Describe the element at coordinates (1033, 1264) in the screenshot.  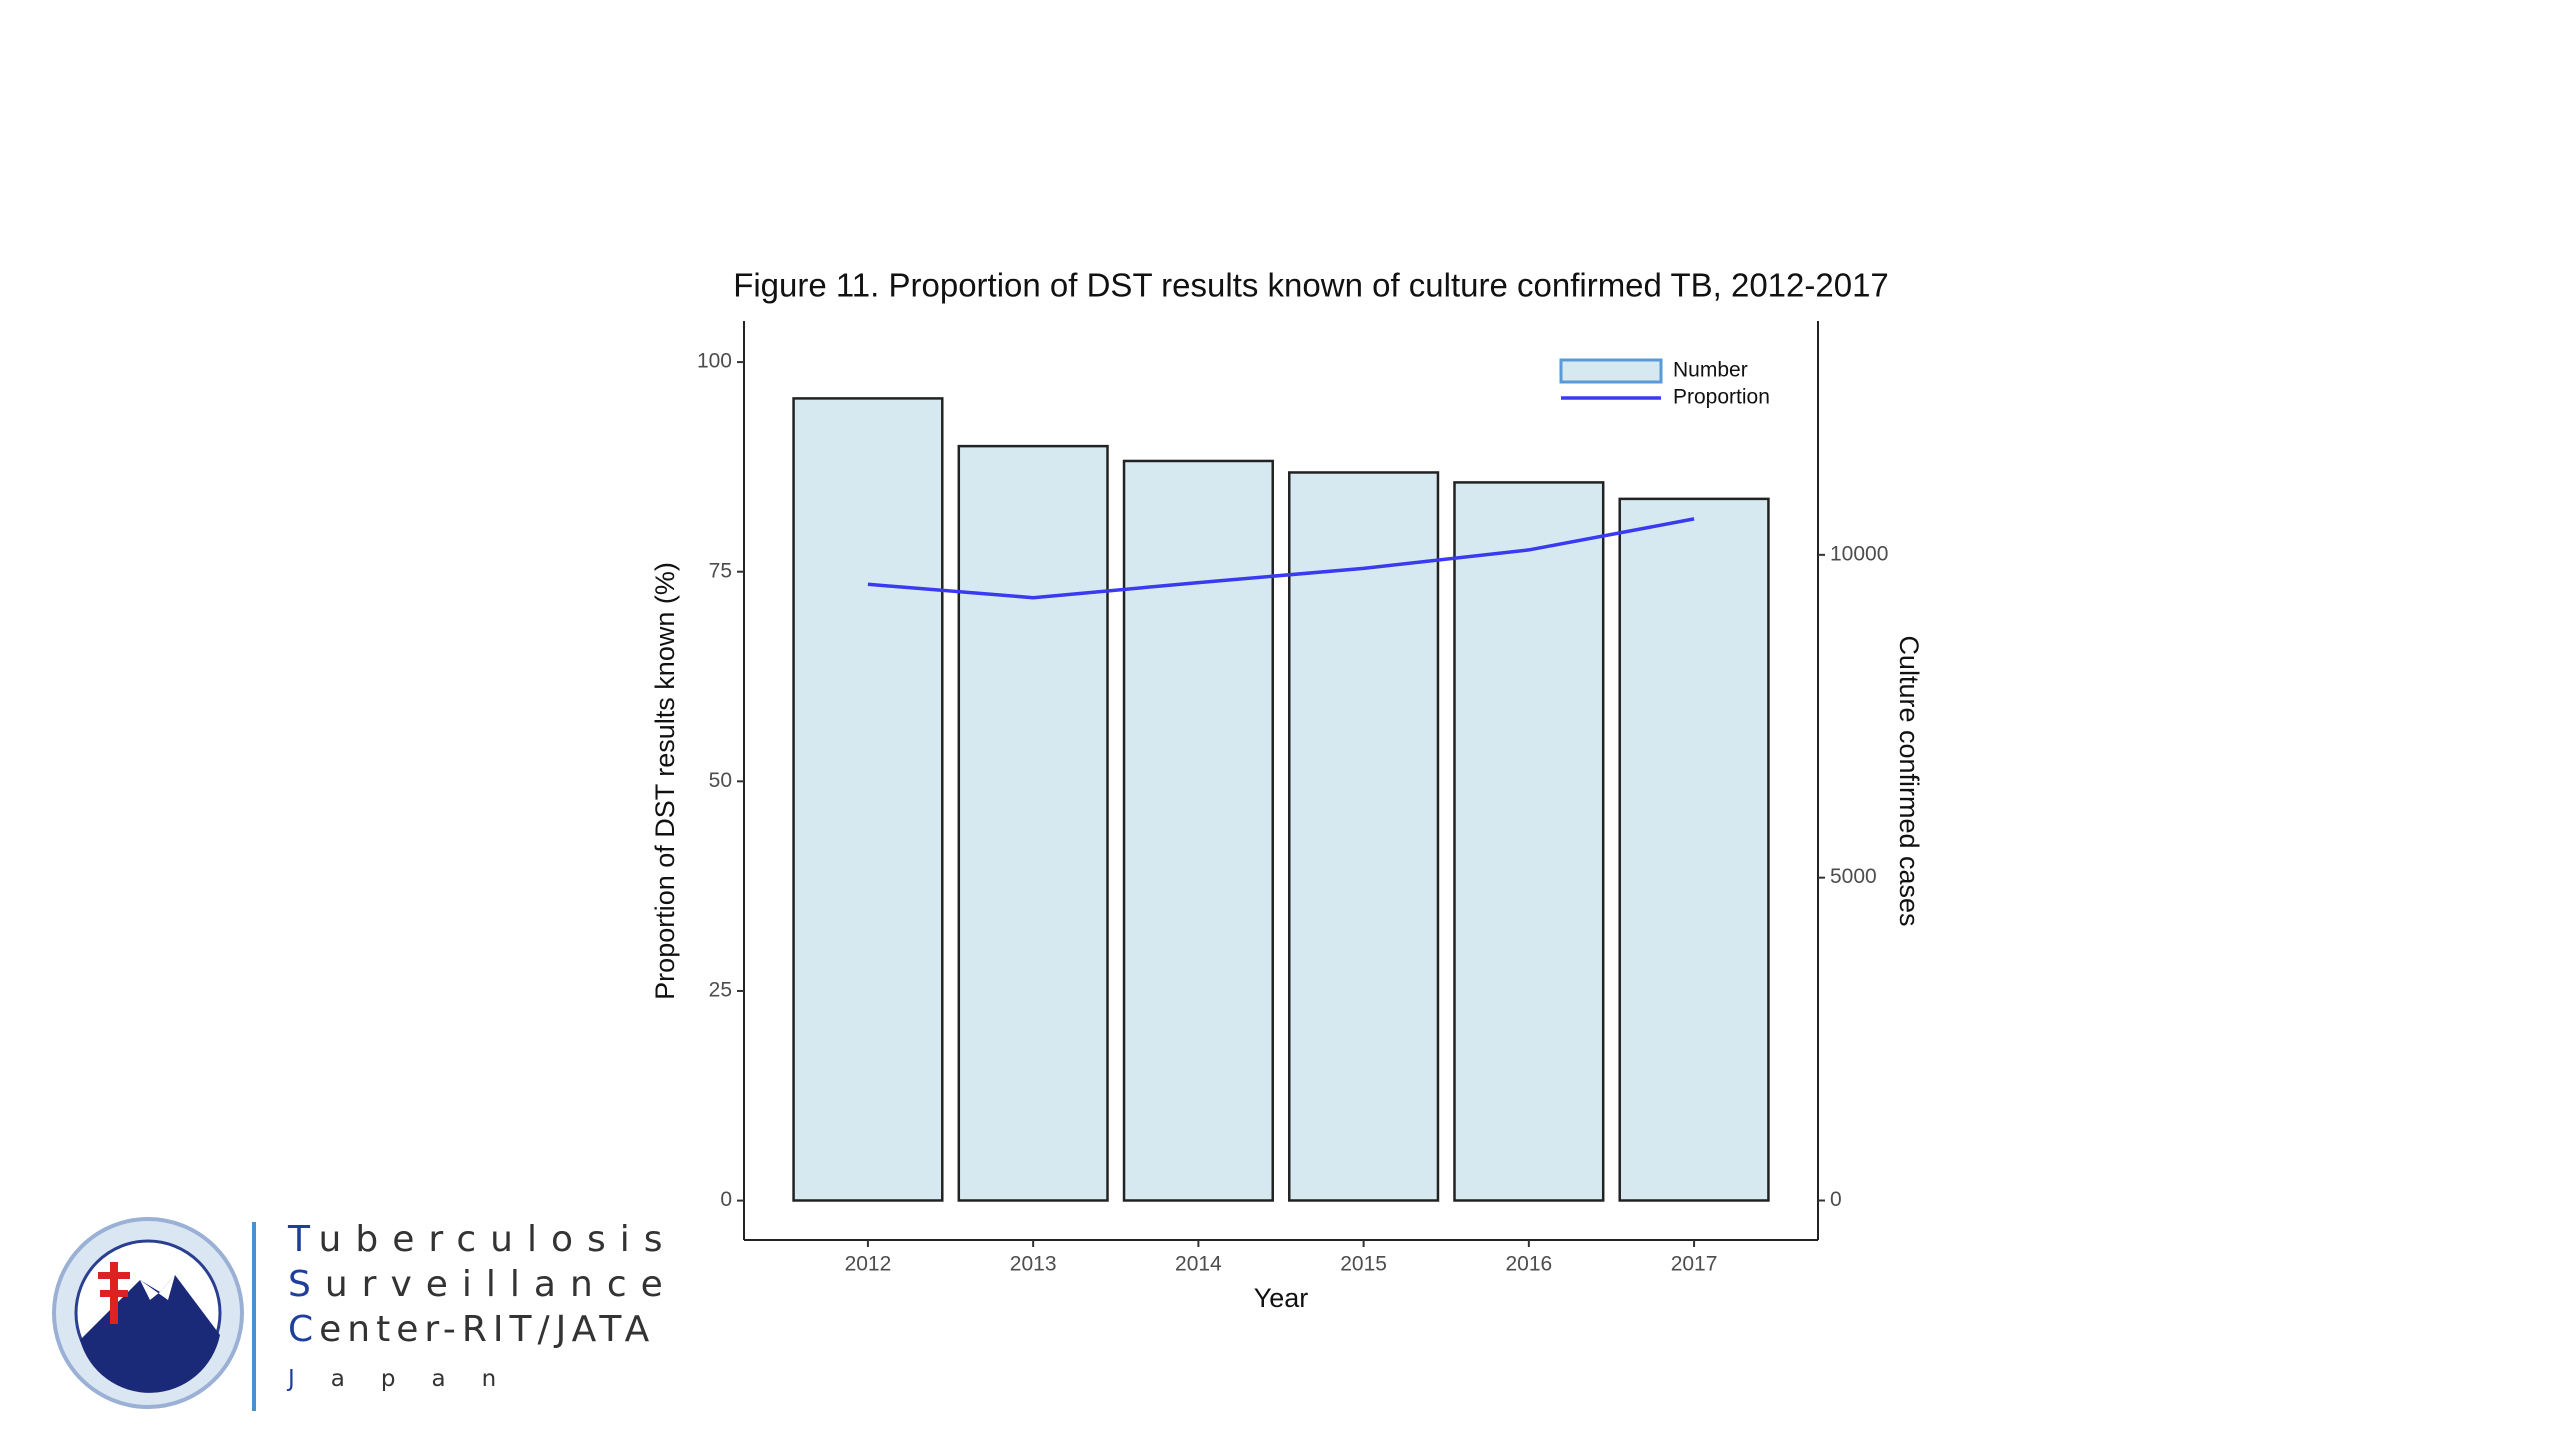
I see `x-tick-label: 2013` at that location.